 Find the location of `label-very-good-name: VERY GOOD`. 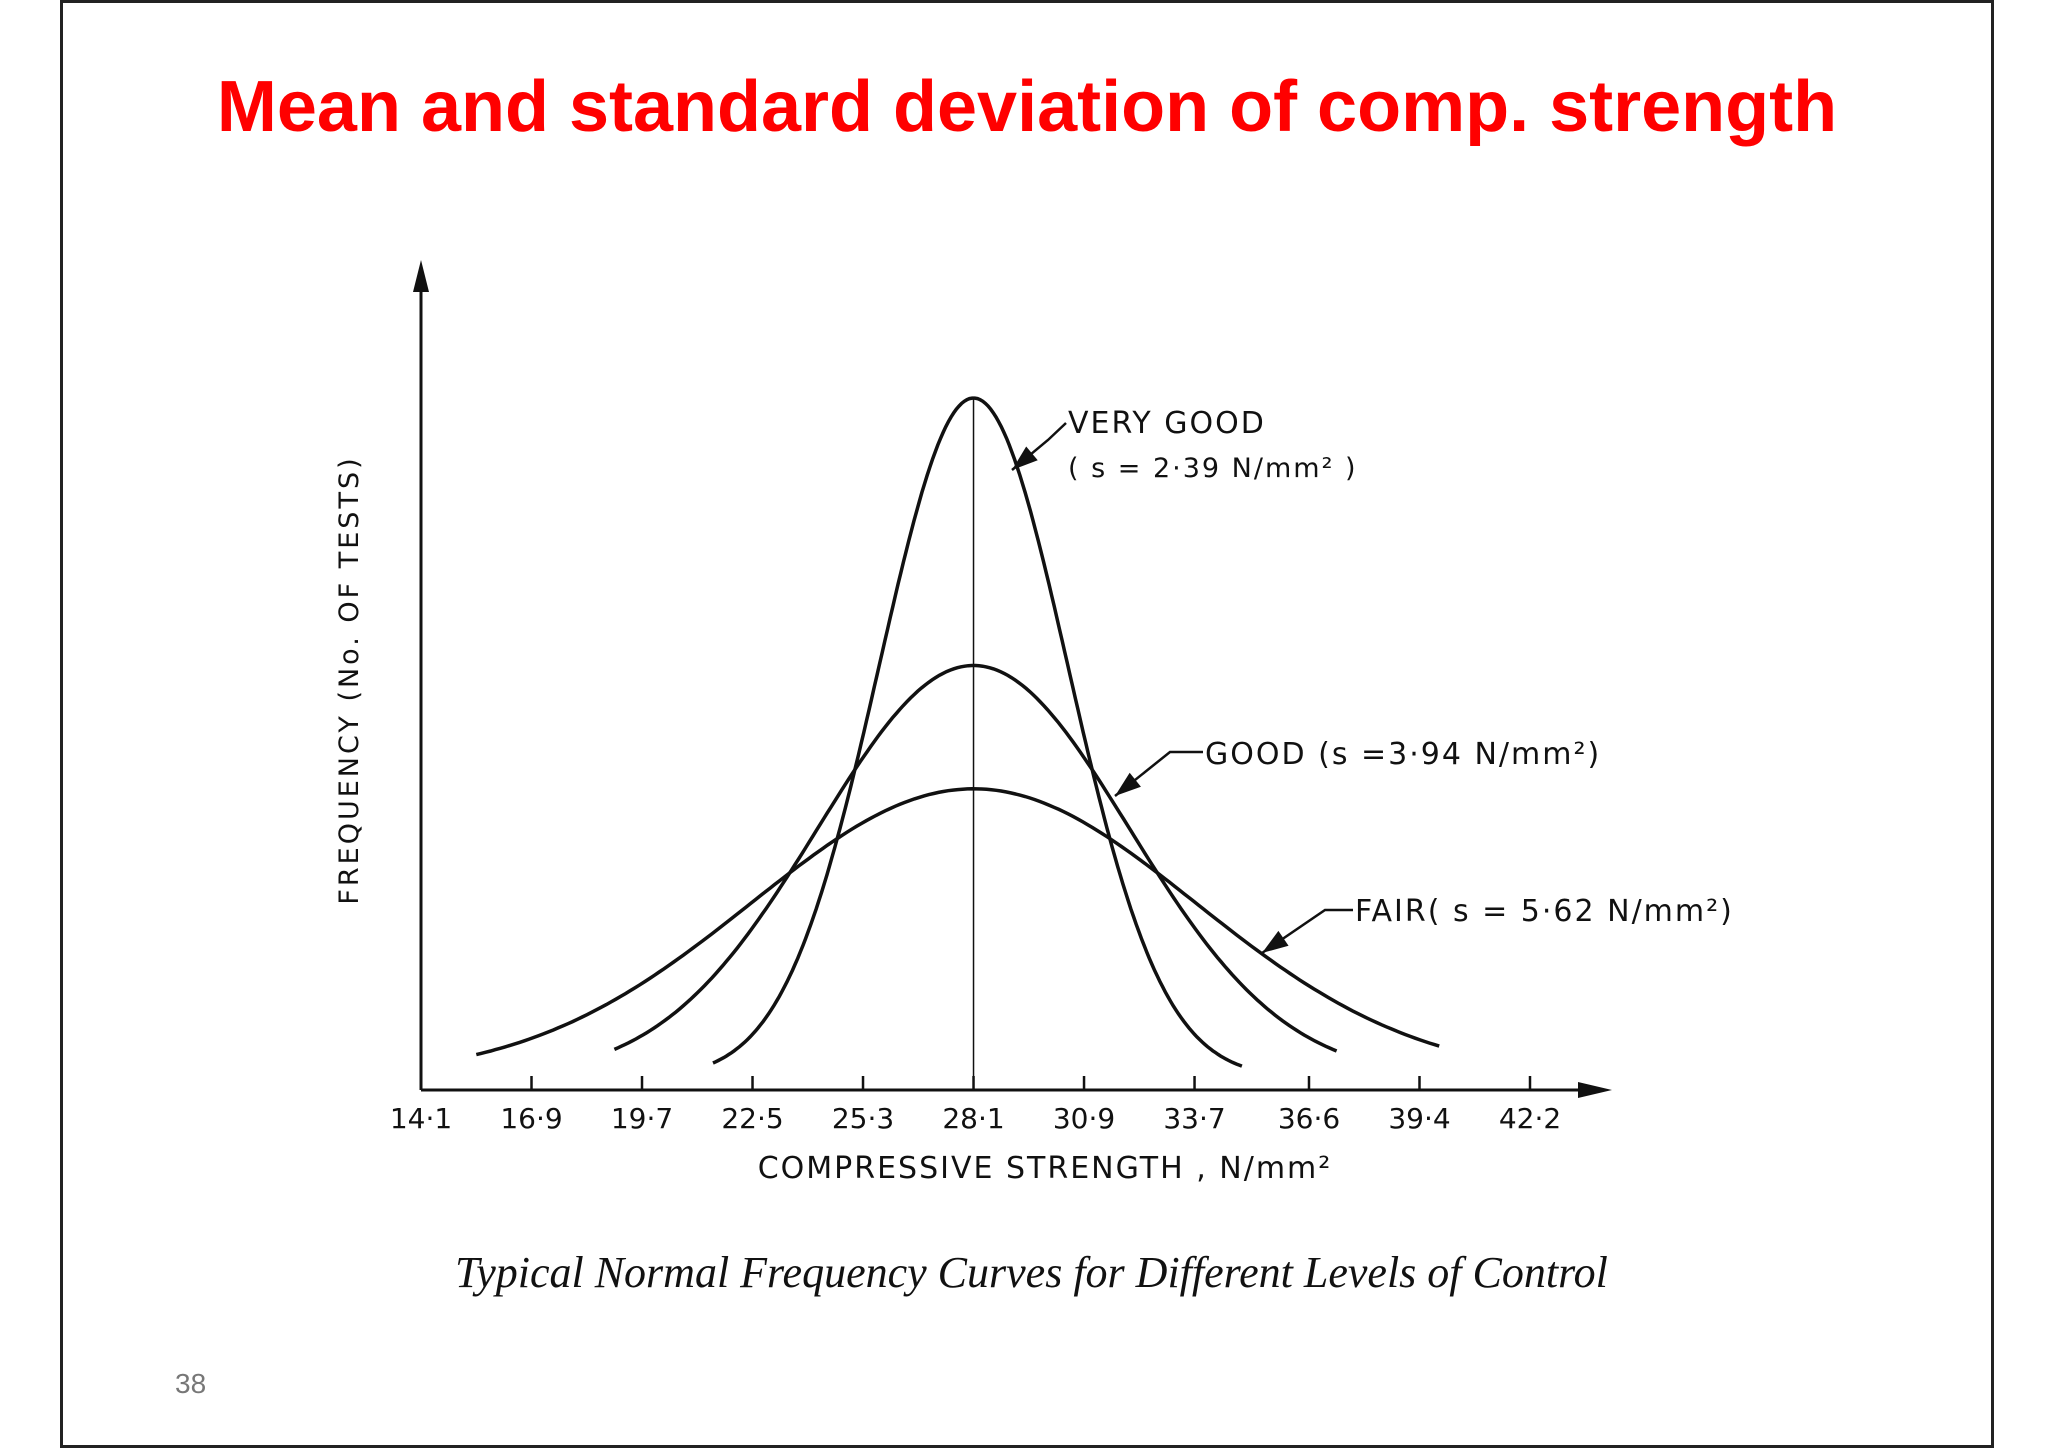

label-very-good-name: VERY GOOD is located at coordinates (1167, 423).